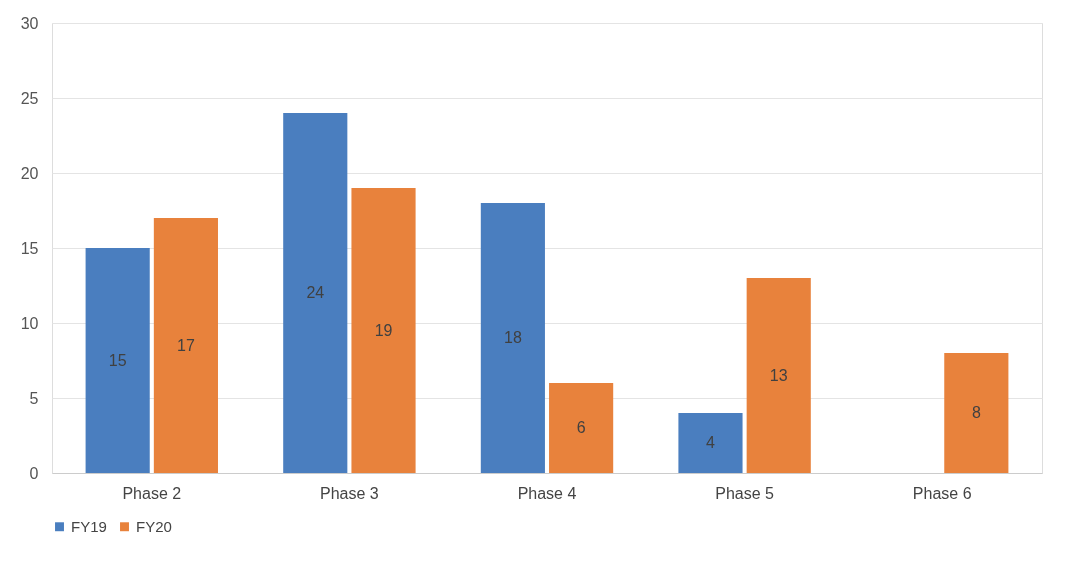 This screenshot has height=580, width=1077. Describe the element at coordinates (29, 173) in the screenshot. I see `y-tick-label: 20` at that location.